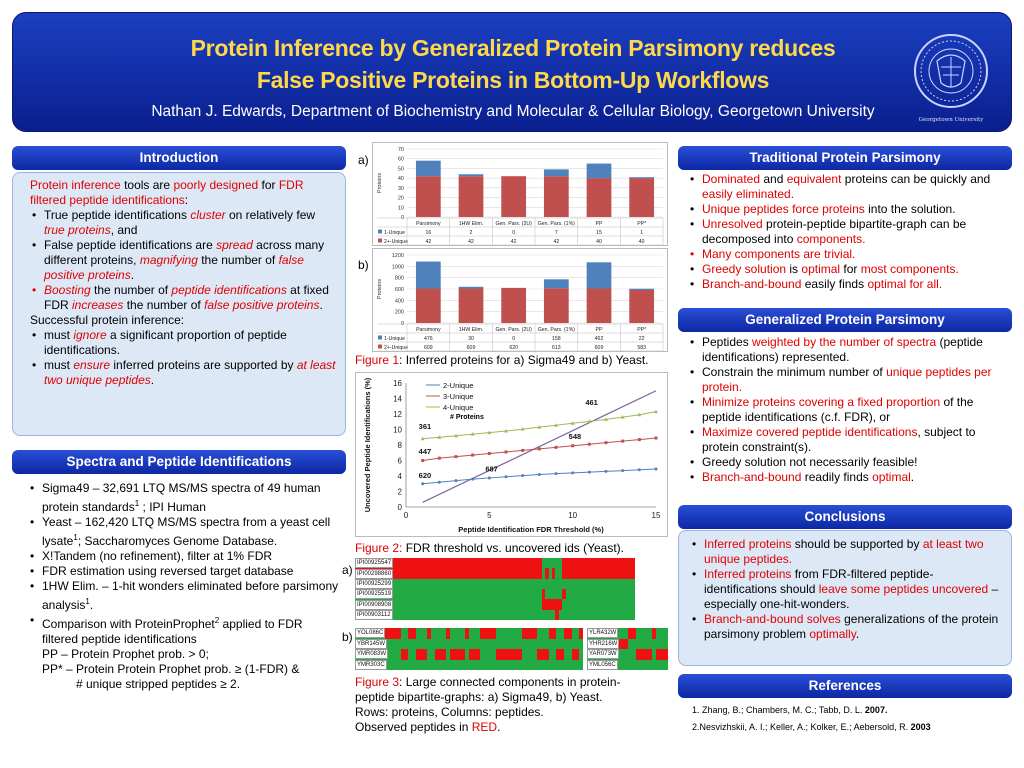  What do you see at coordinates (471, 242) in the screenshot?
I see `fig1a-table-series2: 42` at bounding box center [471, 242].